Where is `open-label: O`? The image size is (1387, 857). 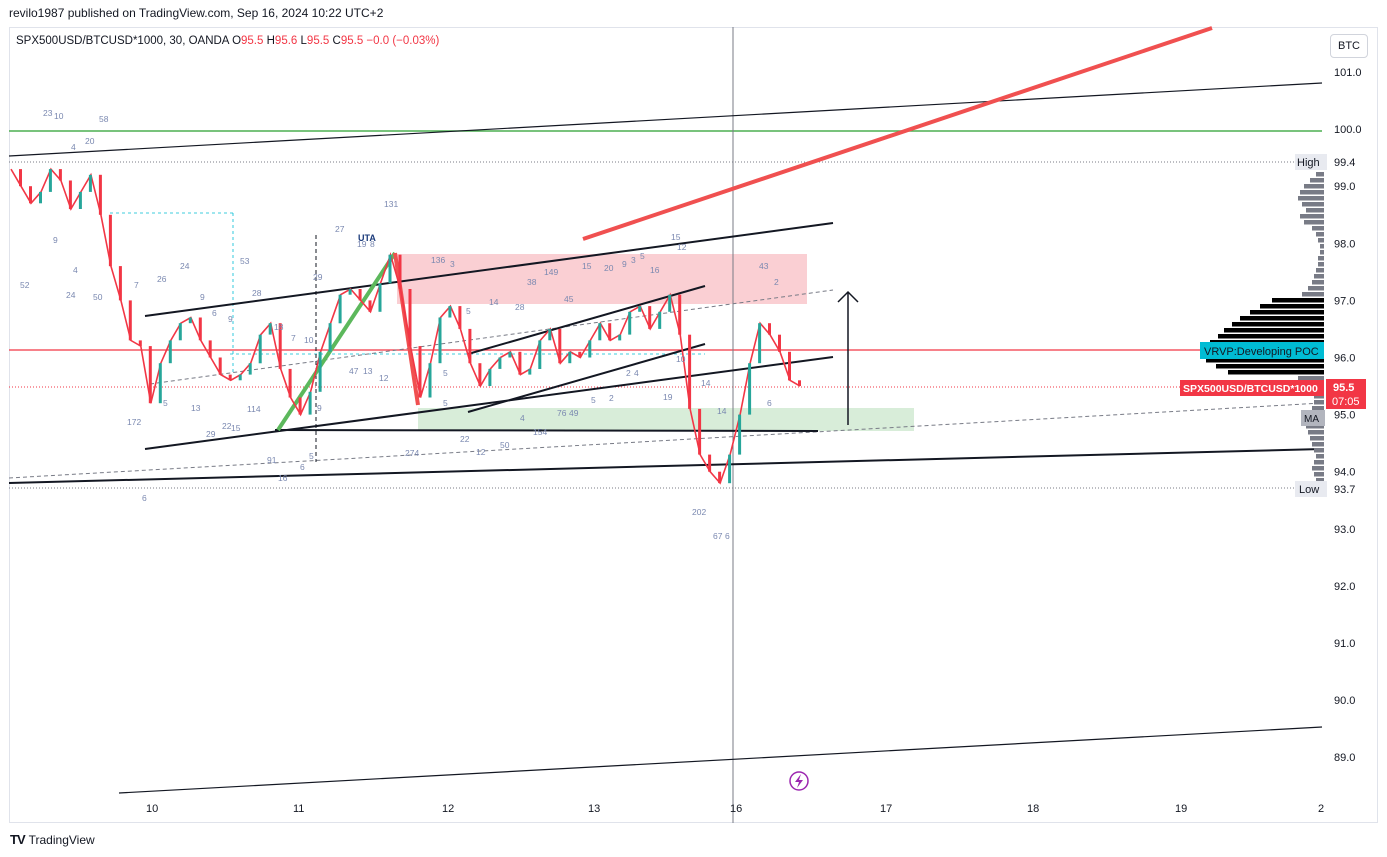 open-label: O is located at coordinates (237, 41).